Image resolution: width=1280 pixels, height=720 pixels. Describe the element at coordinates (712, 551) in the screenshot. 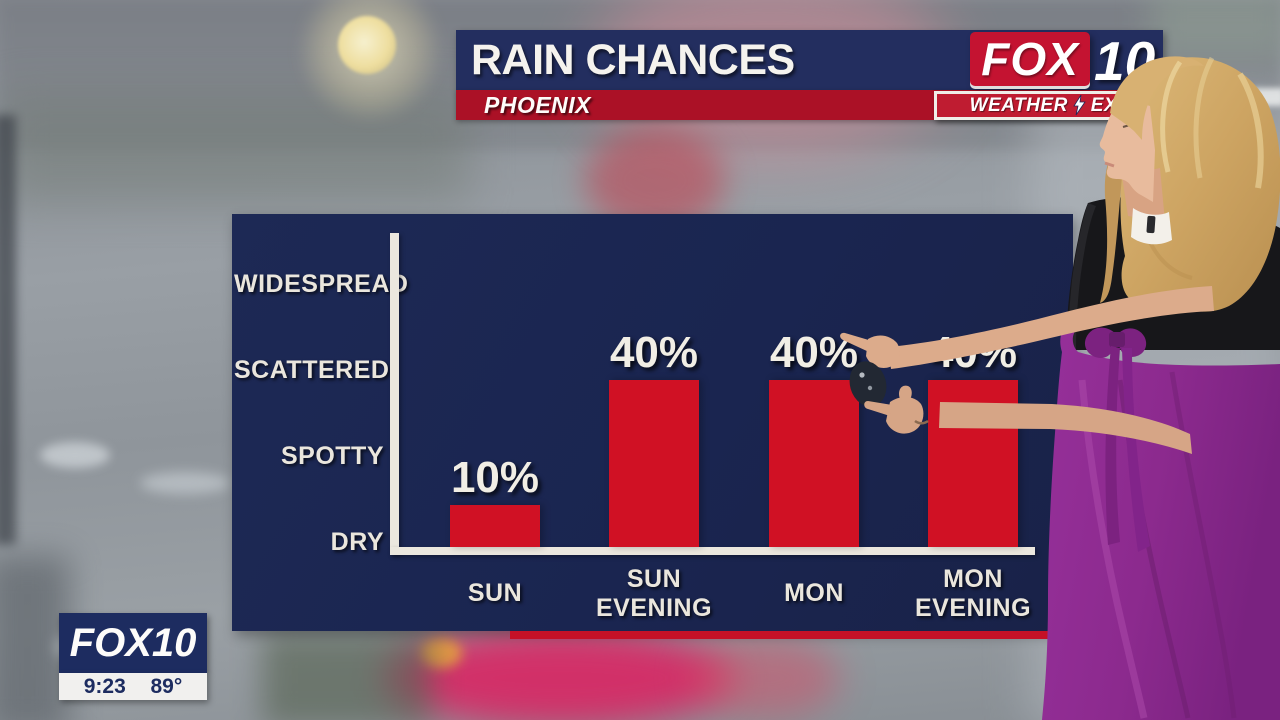

I see `x-axis-line` at that location.